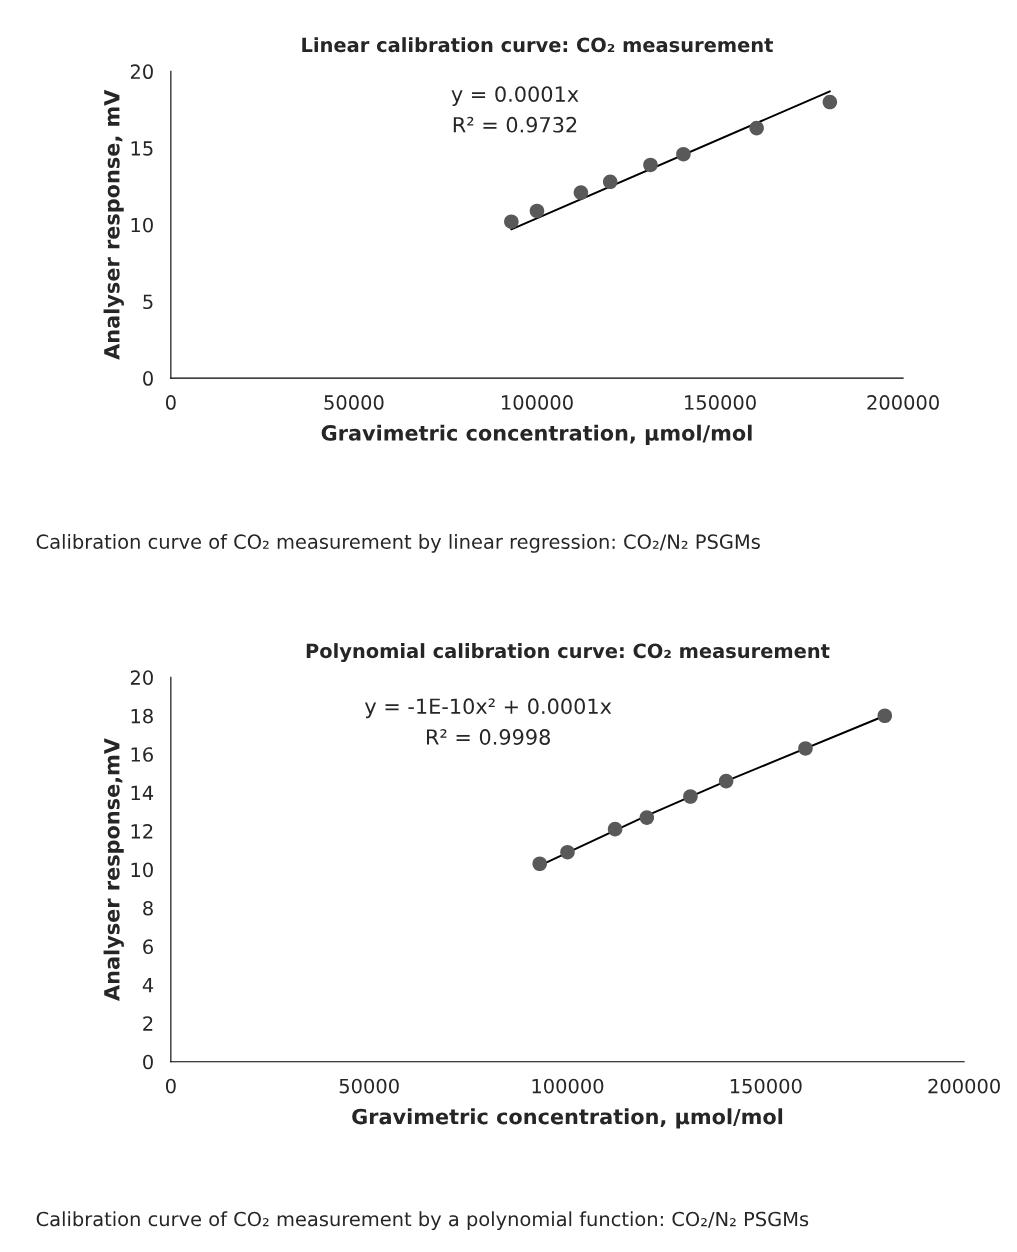  Describe the element at coordinates (488, 737) in the screenshot. I see `annotation: R² = 0.9998` at that location.